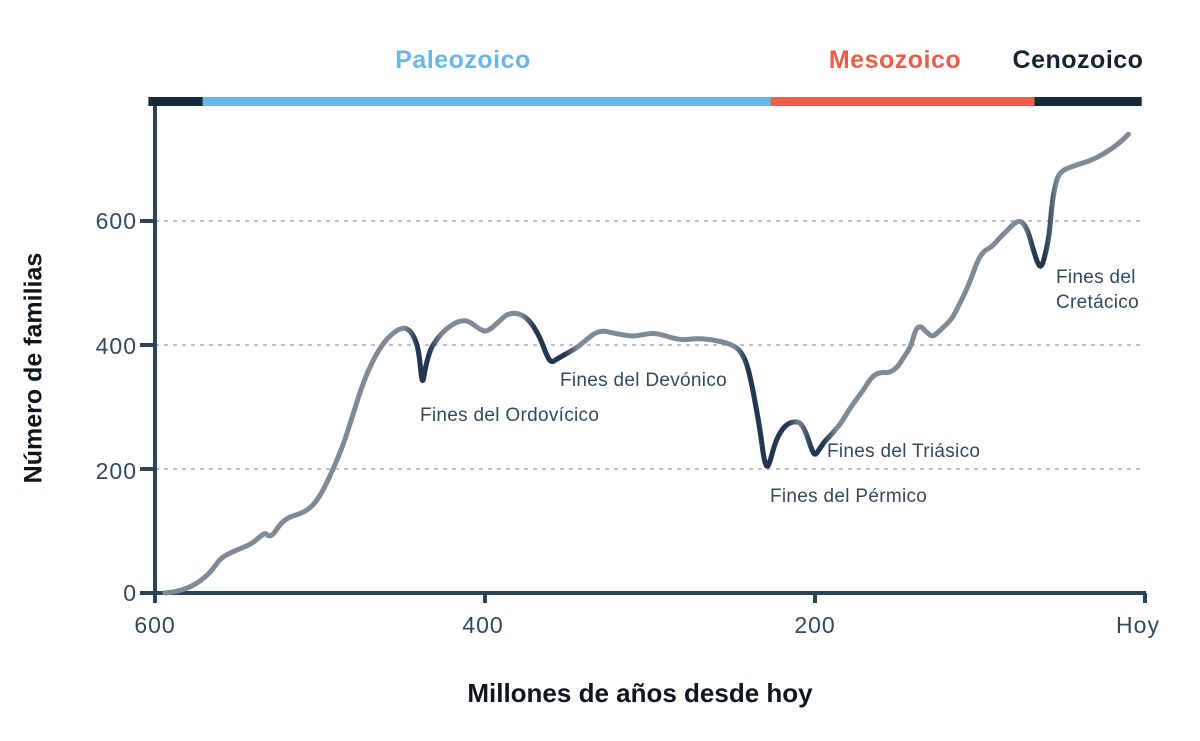 The image size is (1200, 741). I want to click on y-tick-0: 0, so click(130, 593).